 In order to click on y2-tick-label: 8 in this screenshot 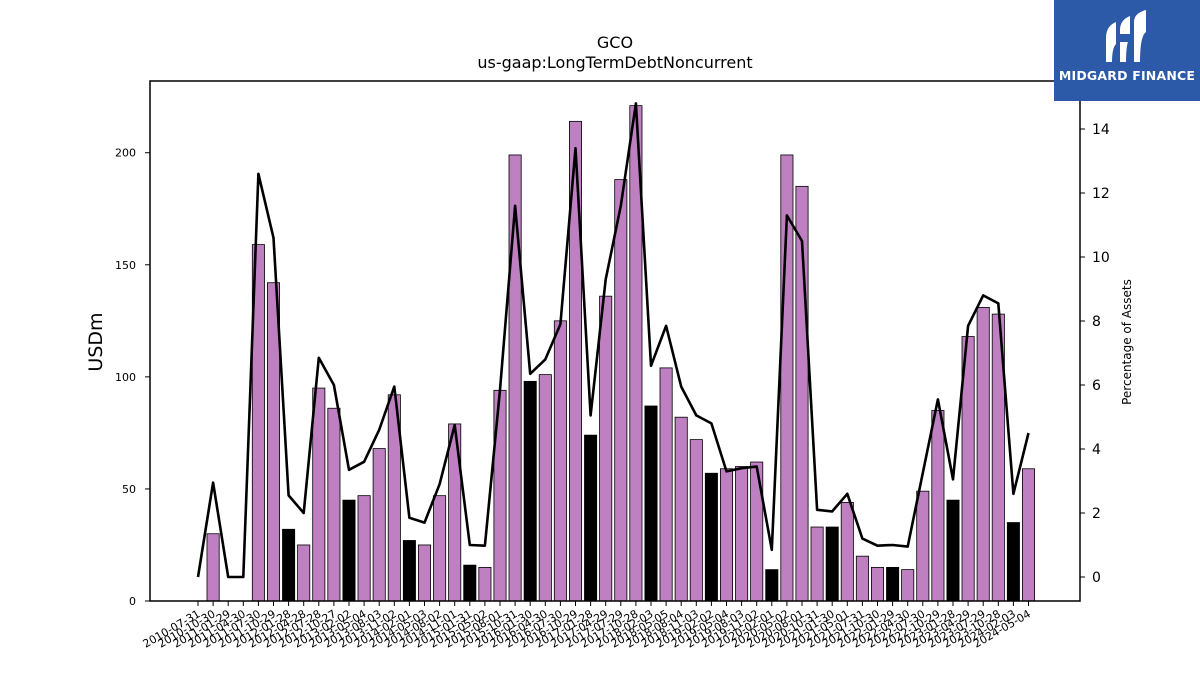, I will do `click(1096, 322)`.